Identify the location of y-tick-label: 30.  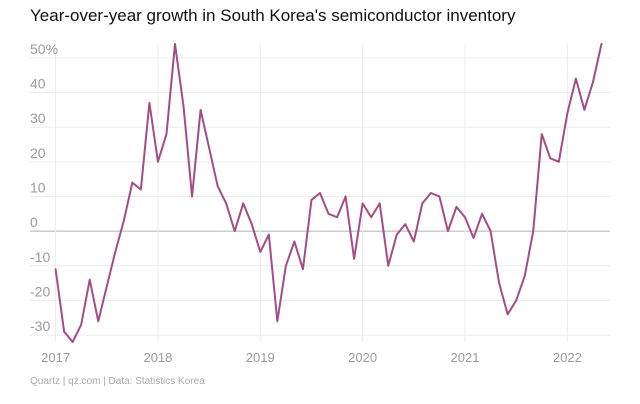
(38, 118).